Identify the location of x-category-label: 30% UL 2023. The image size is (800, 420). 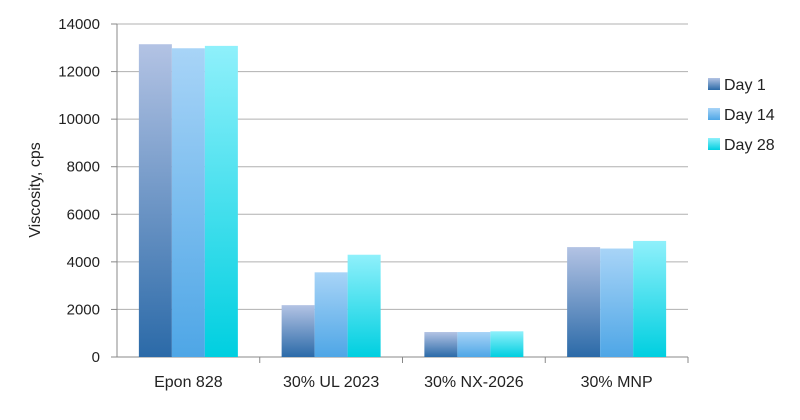
(331, 382).